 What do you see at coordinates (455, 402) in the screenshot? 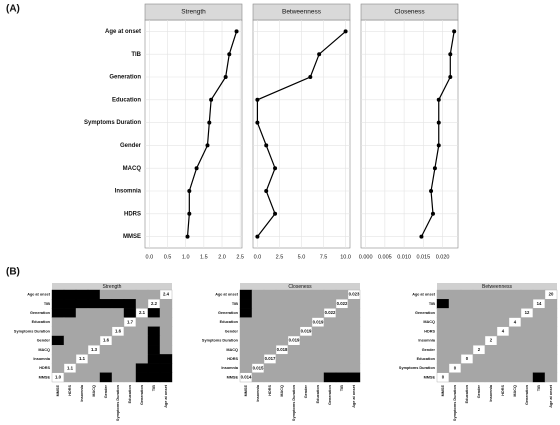
I see `column-label: Symptoms Duration` at bounding box center [455, 402].